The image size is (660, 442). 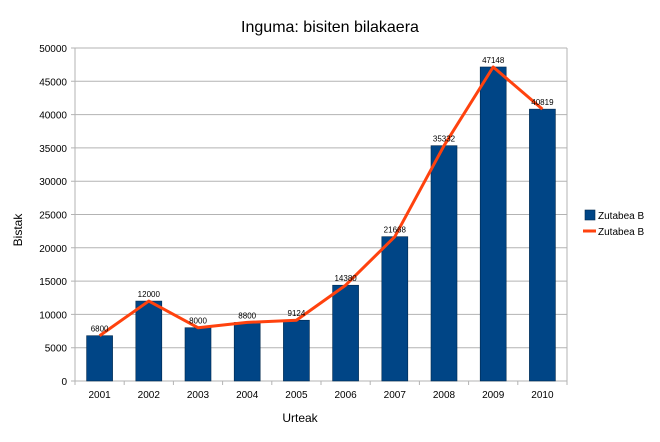 What do you see at coordinates (99, 395) in the screenshot?
I see `x-tick-label: 2001` at bounding box center [99, 395].